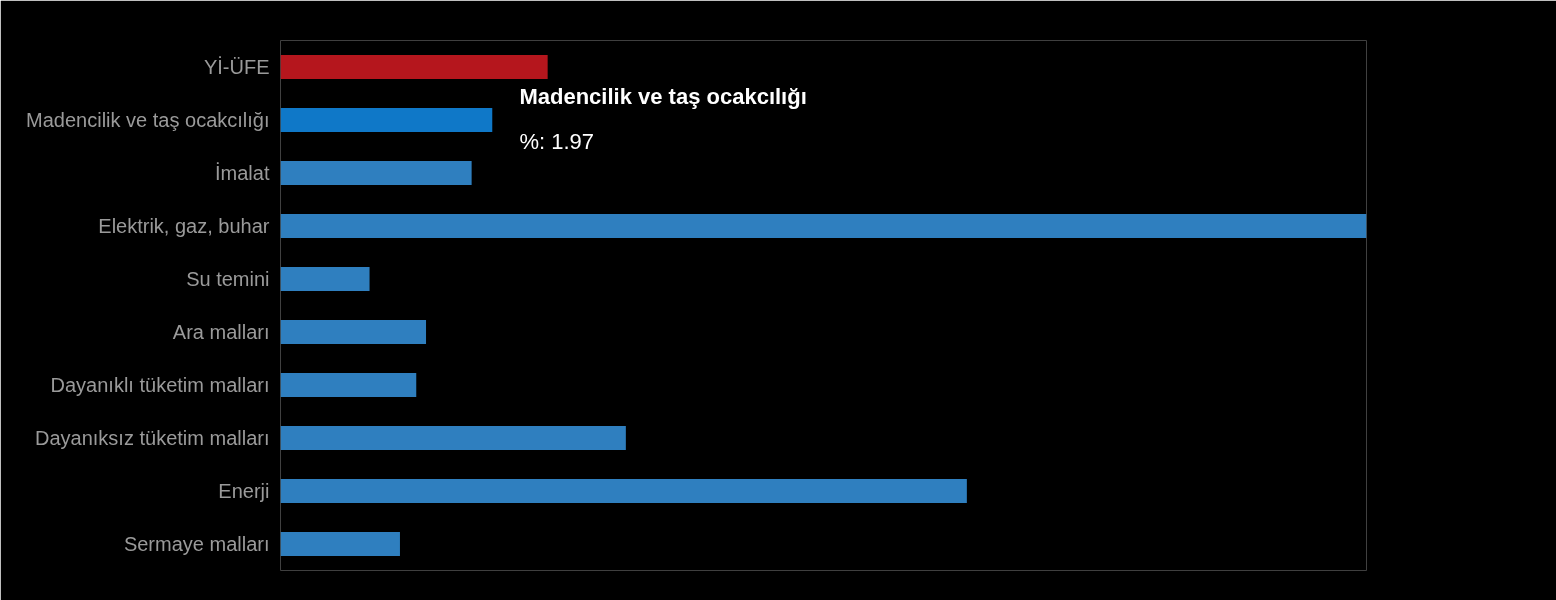 Image resolution: width=1556 pixels, height=600 pixels. I want to click on annotation: %: 1.97, so click(557, 141).